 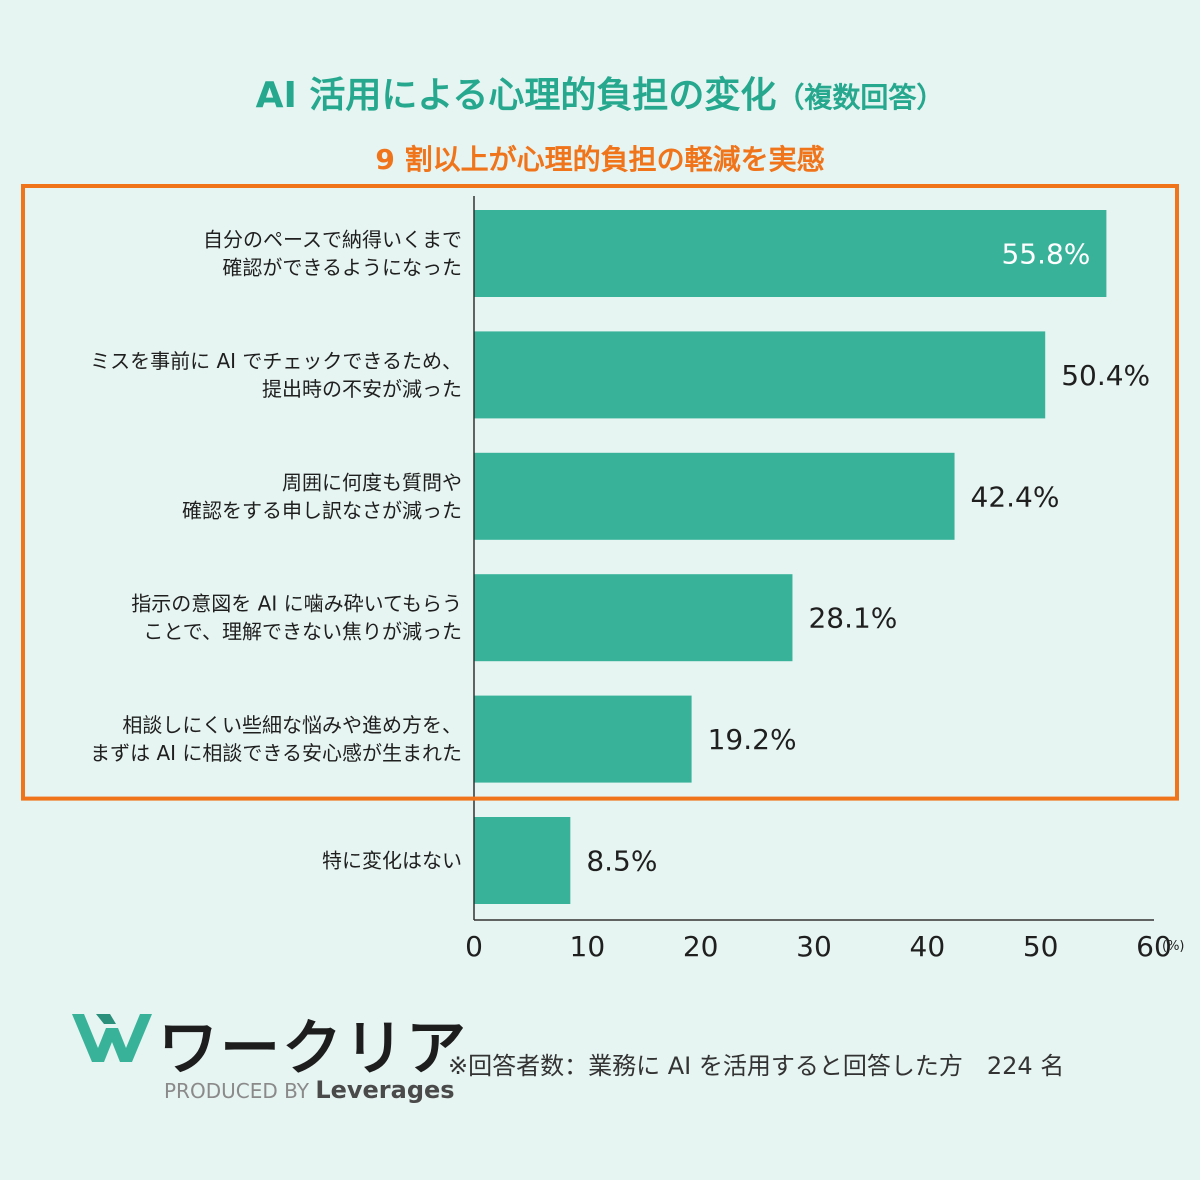 I want to click on company-name: Leverages, so click(x=385, y=1090).